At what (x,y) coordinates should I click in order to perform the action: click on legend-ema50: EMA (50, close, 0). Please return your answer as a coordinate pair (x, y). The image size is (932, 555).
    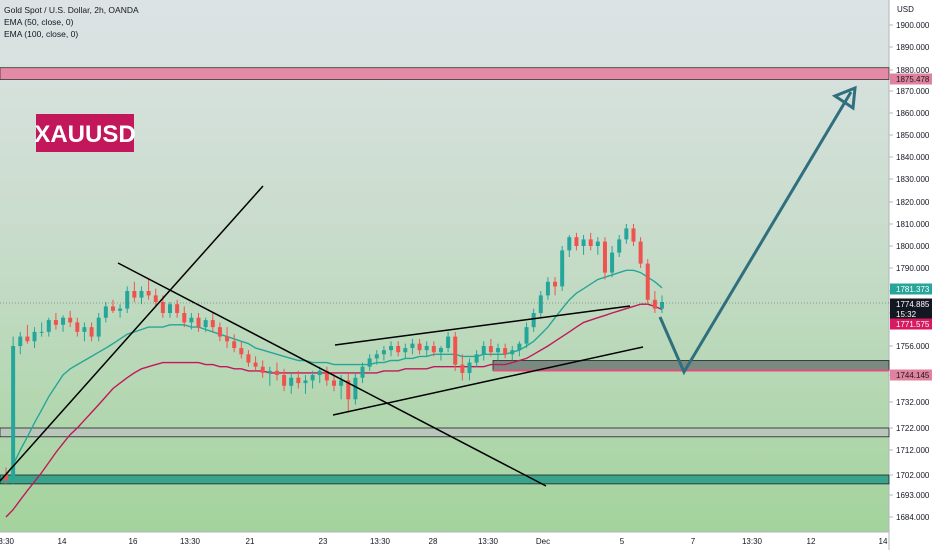
    Looking at the image, I should click on (39, 22).